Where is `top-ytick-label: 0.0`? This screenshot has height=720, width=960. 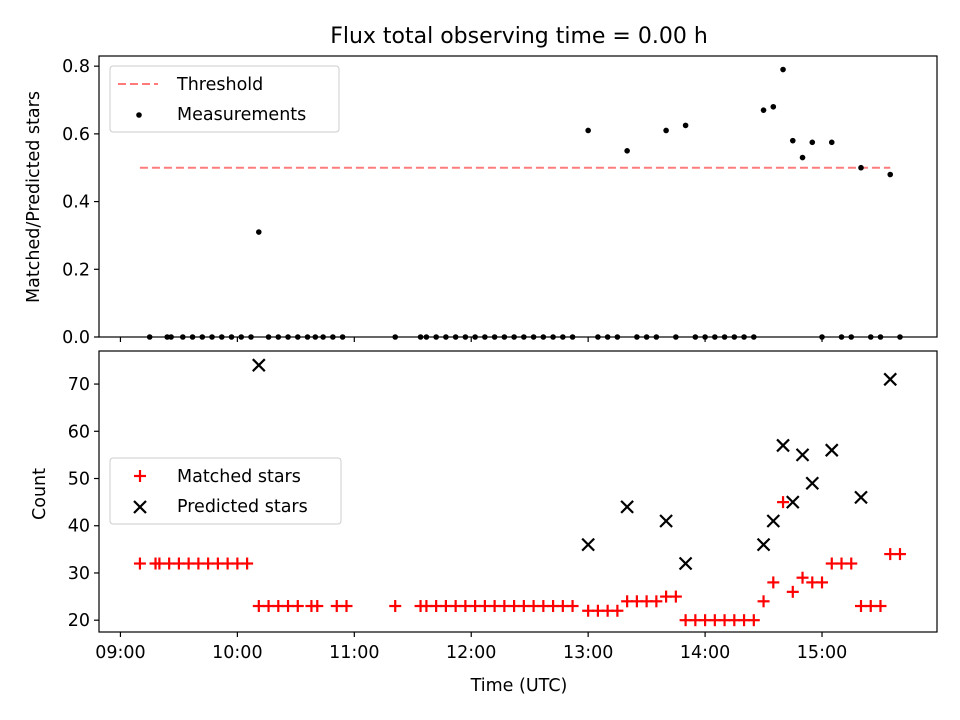 top-ytick-label: 0.0 is located at coordinates (76, 338).